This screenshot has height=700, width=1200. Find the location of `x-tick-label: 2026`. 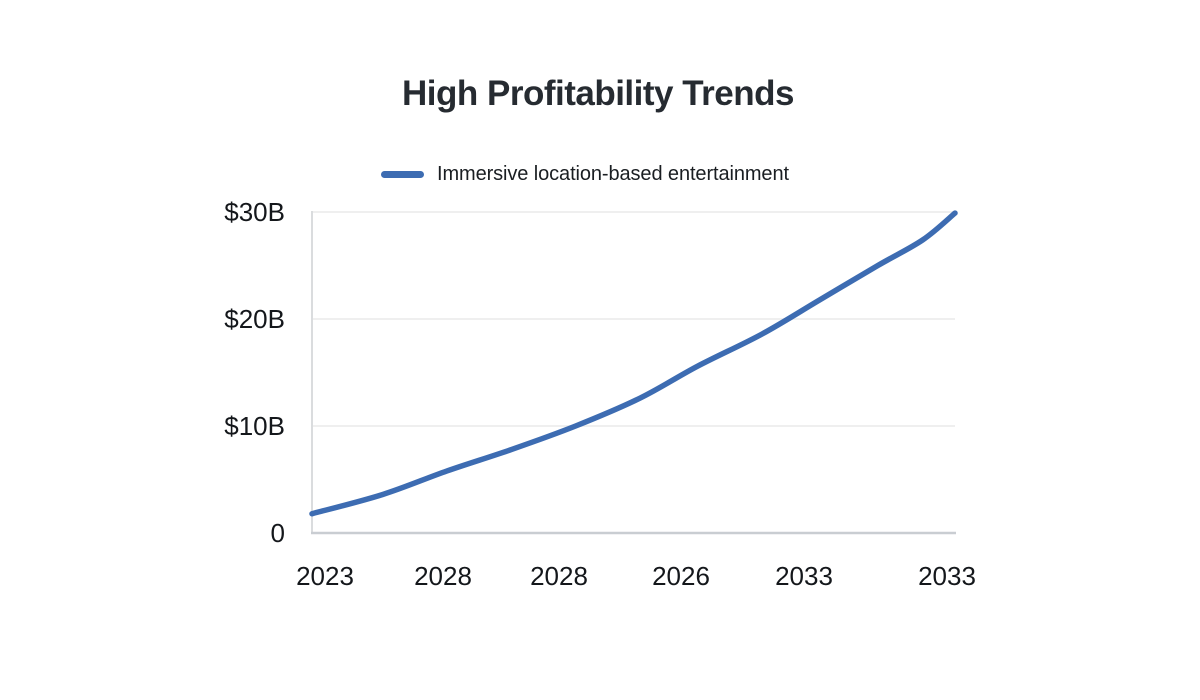

x-tick-label: 2026 is located at coordinates (681, 576).